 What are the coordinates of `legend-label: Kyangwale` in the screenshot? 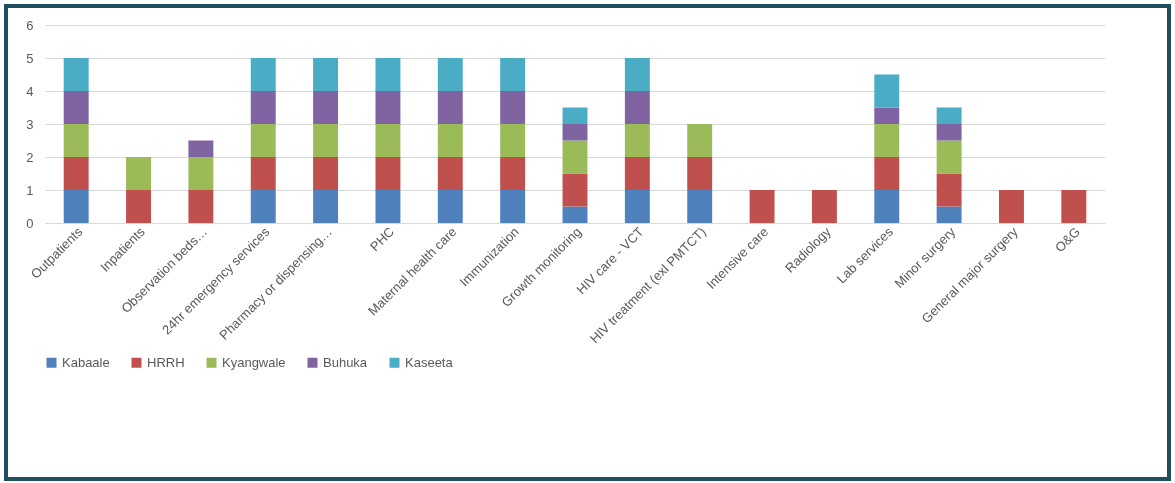 It's located at (254, 362).